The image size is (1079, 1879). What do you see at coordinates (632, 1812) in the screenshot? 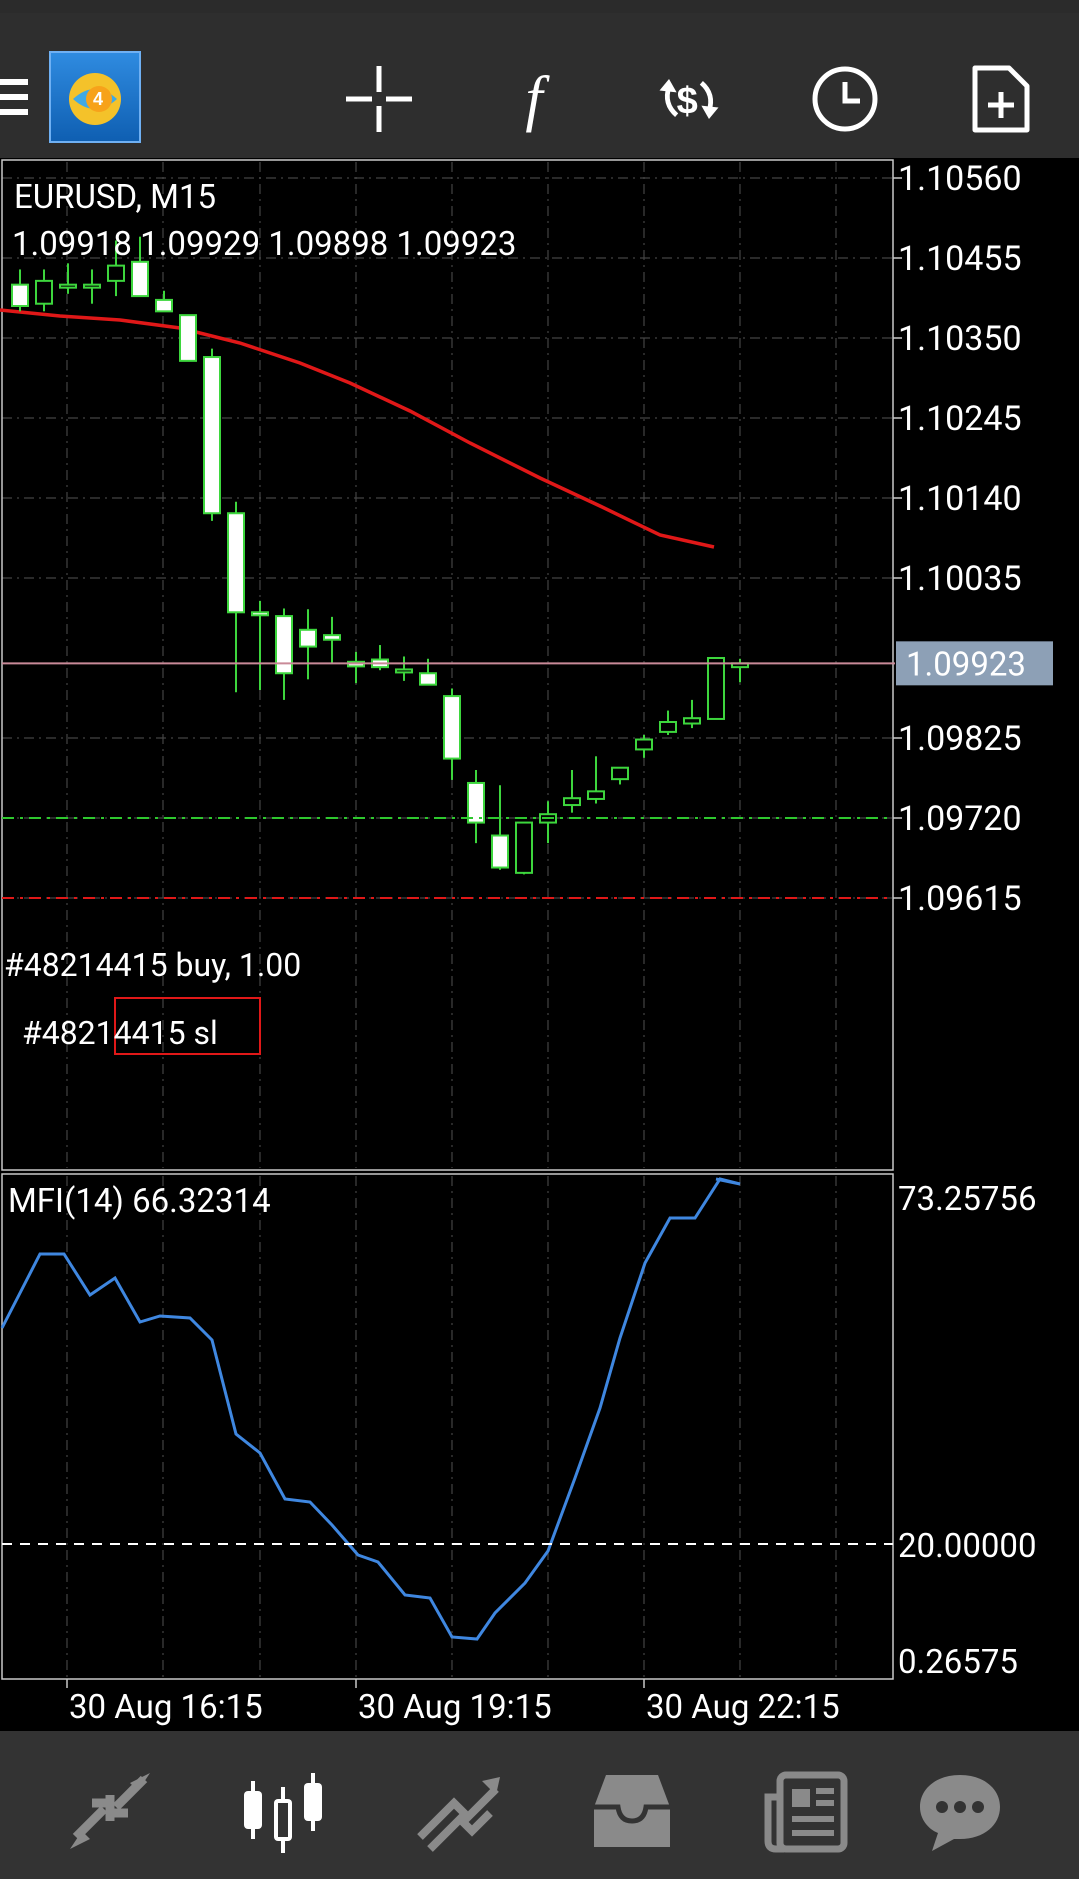
I see `history-tab-icon` at bounding box center [632, 1812].